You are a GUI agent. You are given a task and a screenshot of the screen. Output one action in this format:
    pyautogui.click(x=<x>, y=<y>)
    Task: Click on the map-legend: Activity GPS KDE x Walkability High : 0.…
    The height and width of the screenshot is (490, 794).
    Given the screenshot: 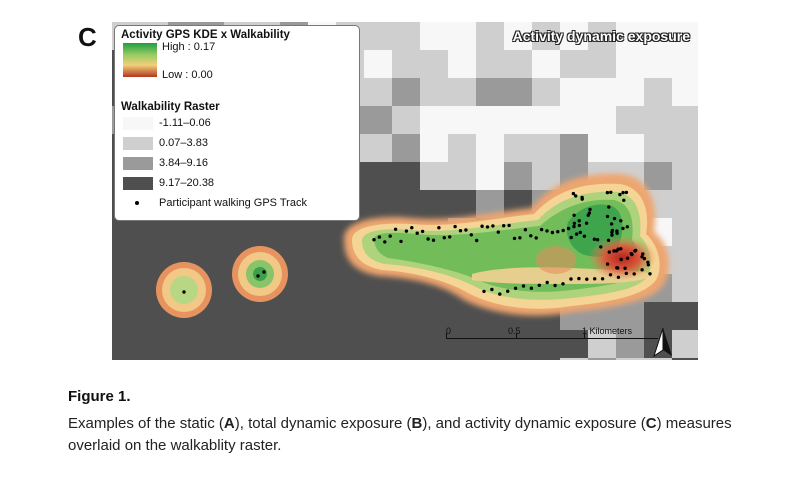 What is the action you would take?
    pyautogui.click(x=237, y=123)
    